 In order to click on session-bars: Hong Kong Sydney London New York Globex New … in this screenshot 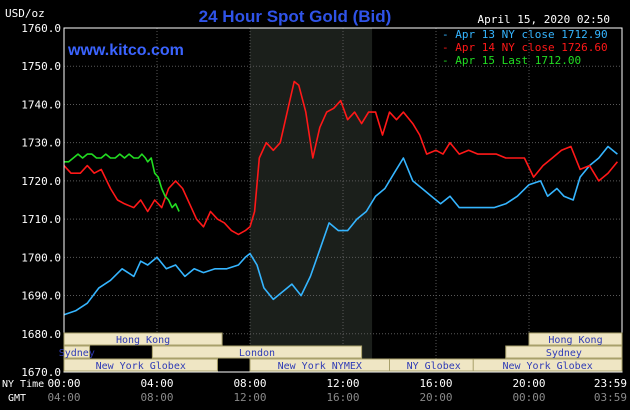, I will do `click(341, 352)`.